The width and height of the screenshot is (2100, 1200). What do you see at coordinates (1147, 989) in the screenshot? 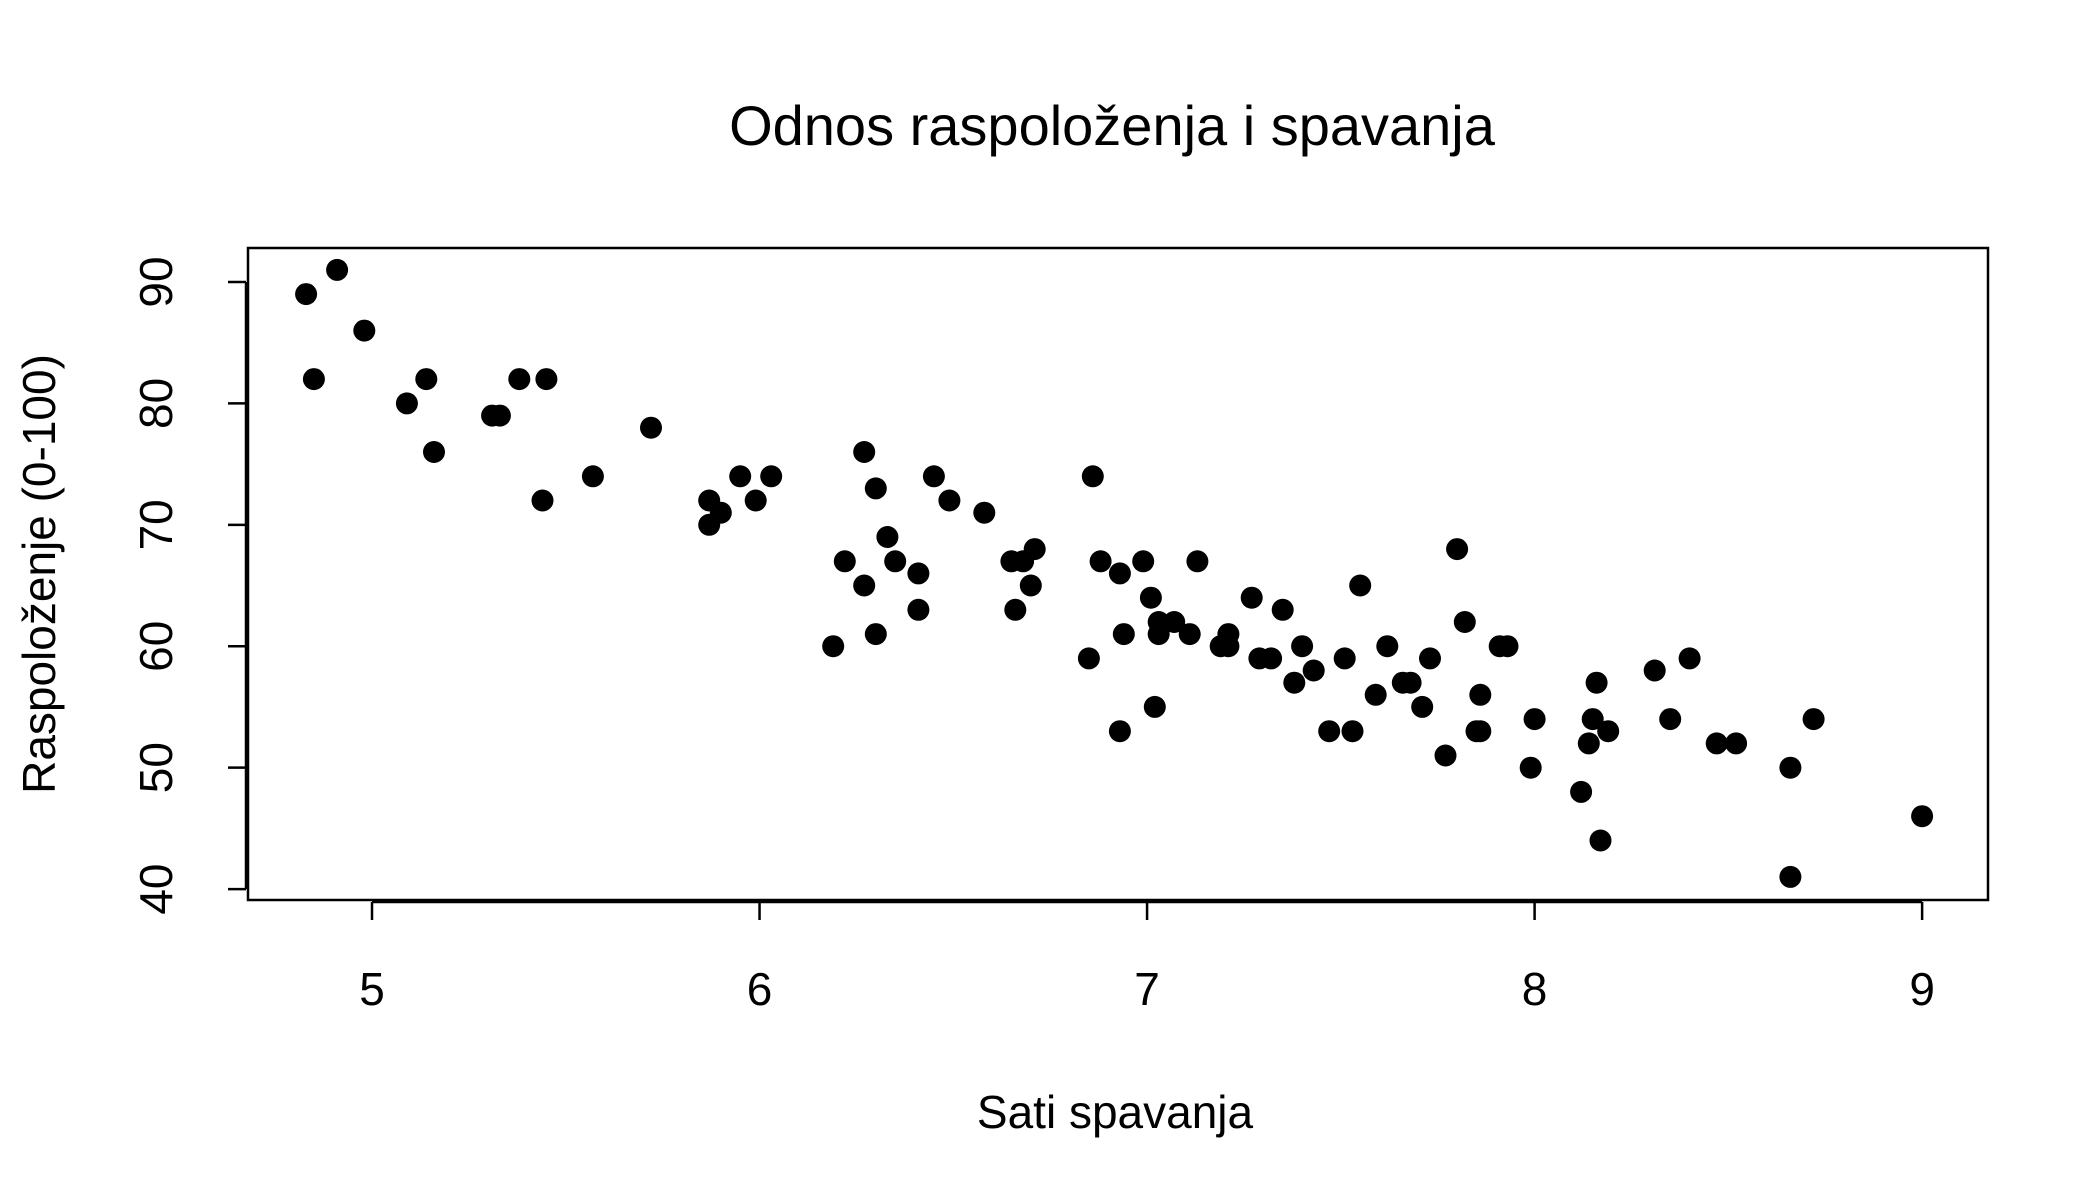
I see `x-tick-label: 7` at bounding box center [1147, 989].